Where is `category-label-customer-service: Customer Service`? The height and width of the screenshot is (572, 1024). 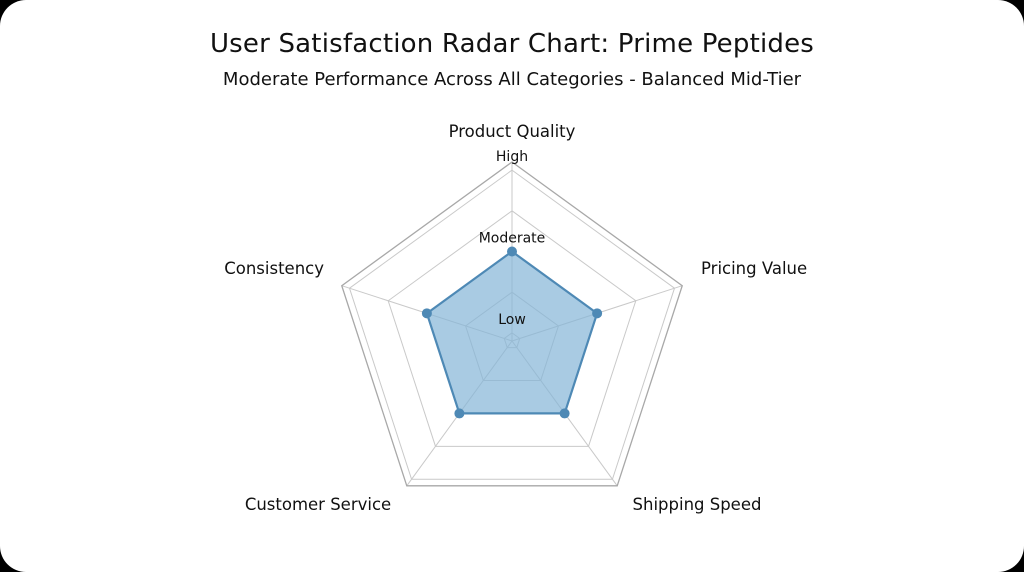 category-label-customer-service: Customer Service is located at coordinates (318, 504).